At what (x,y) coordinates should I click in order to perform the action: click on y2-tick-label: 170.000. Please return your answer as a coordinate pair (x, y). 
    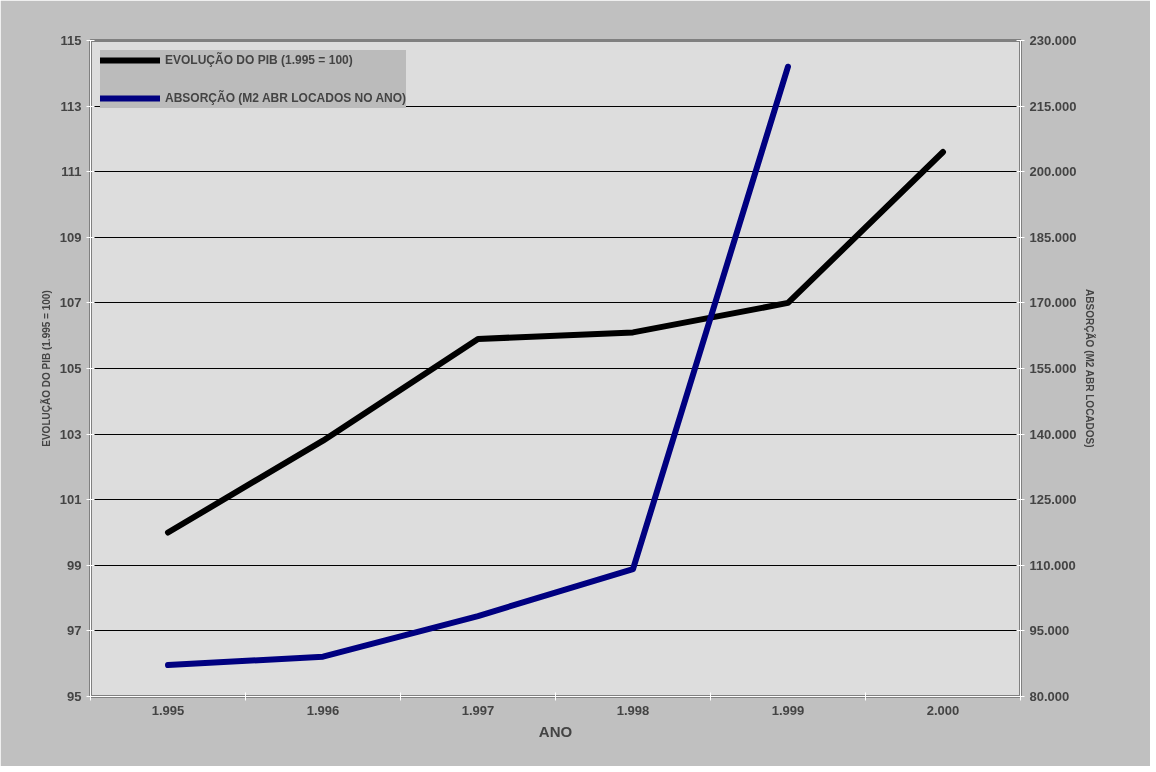
    Looking at the image, I should click on (1053, 303).